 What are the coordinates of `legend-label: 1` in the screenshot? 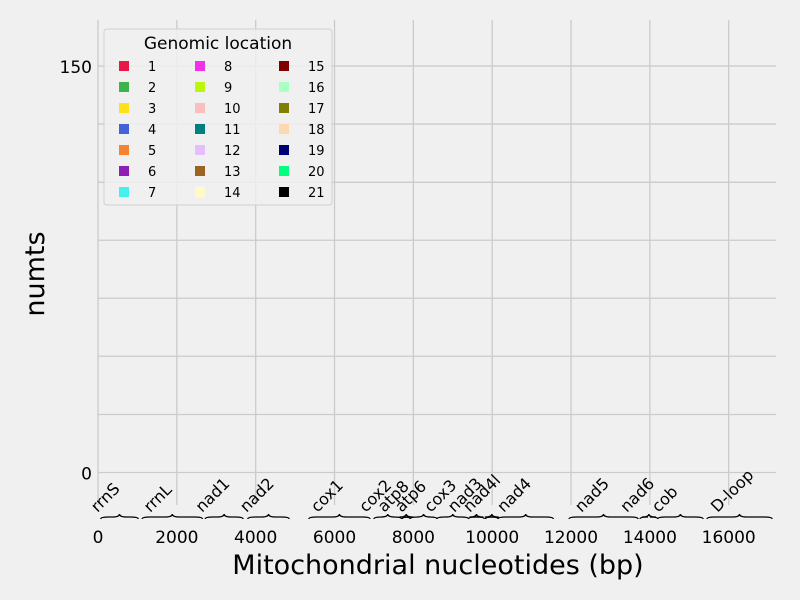 It's located at (152, 67).